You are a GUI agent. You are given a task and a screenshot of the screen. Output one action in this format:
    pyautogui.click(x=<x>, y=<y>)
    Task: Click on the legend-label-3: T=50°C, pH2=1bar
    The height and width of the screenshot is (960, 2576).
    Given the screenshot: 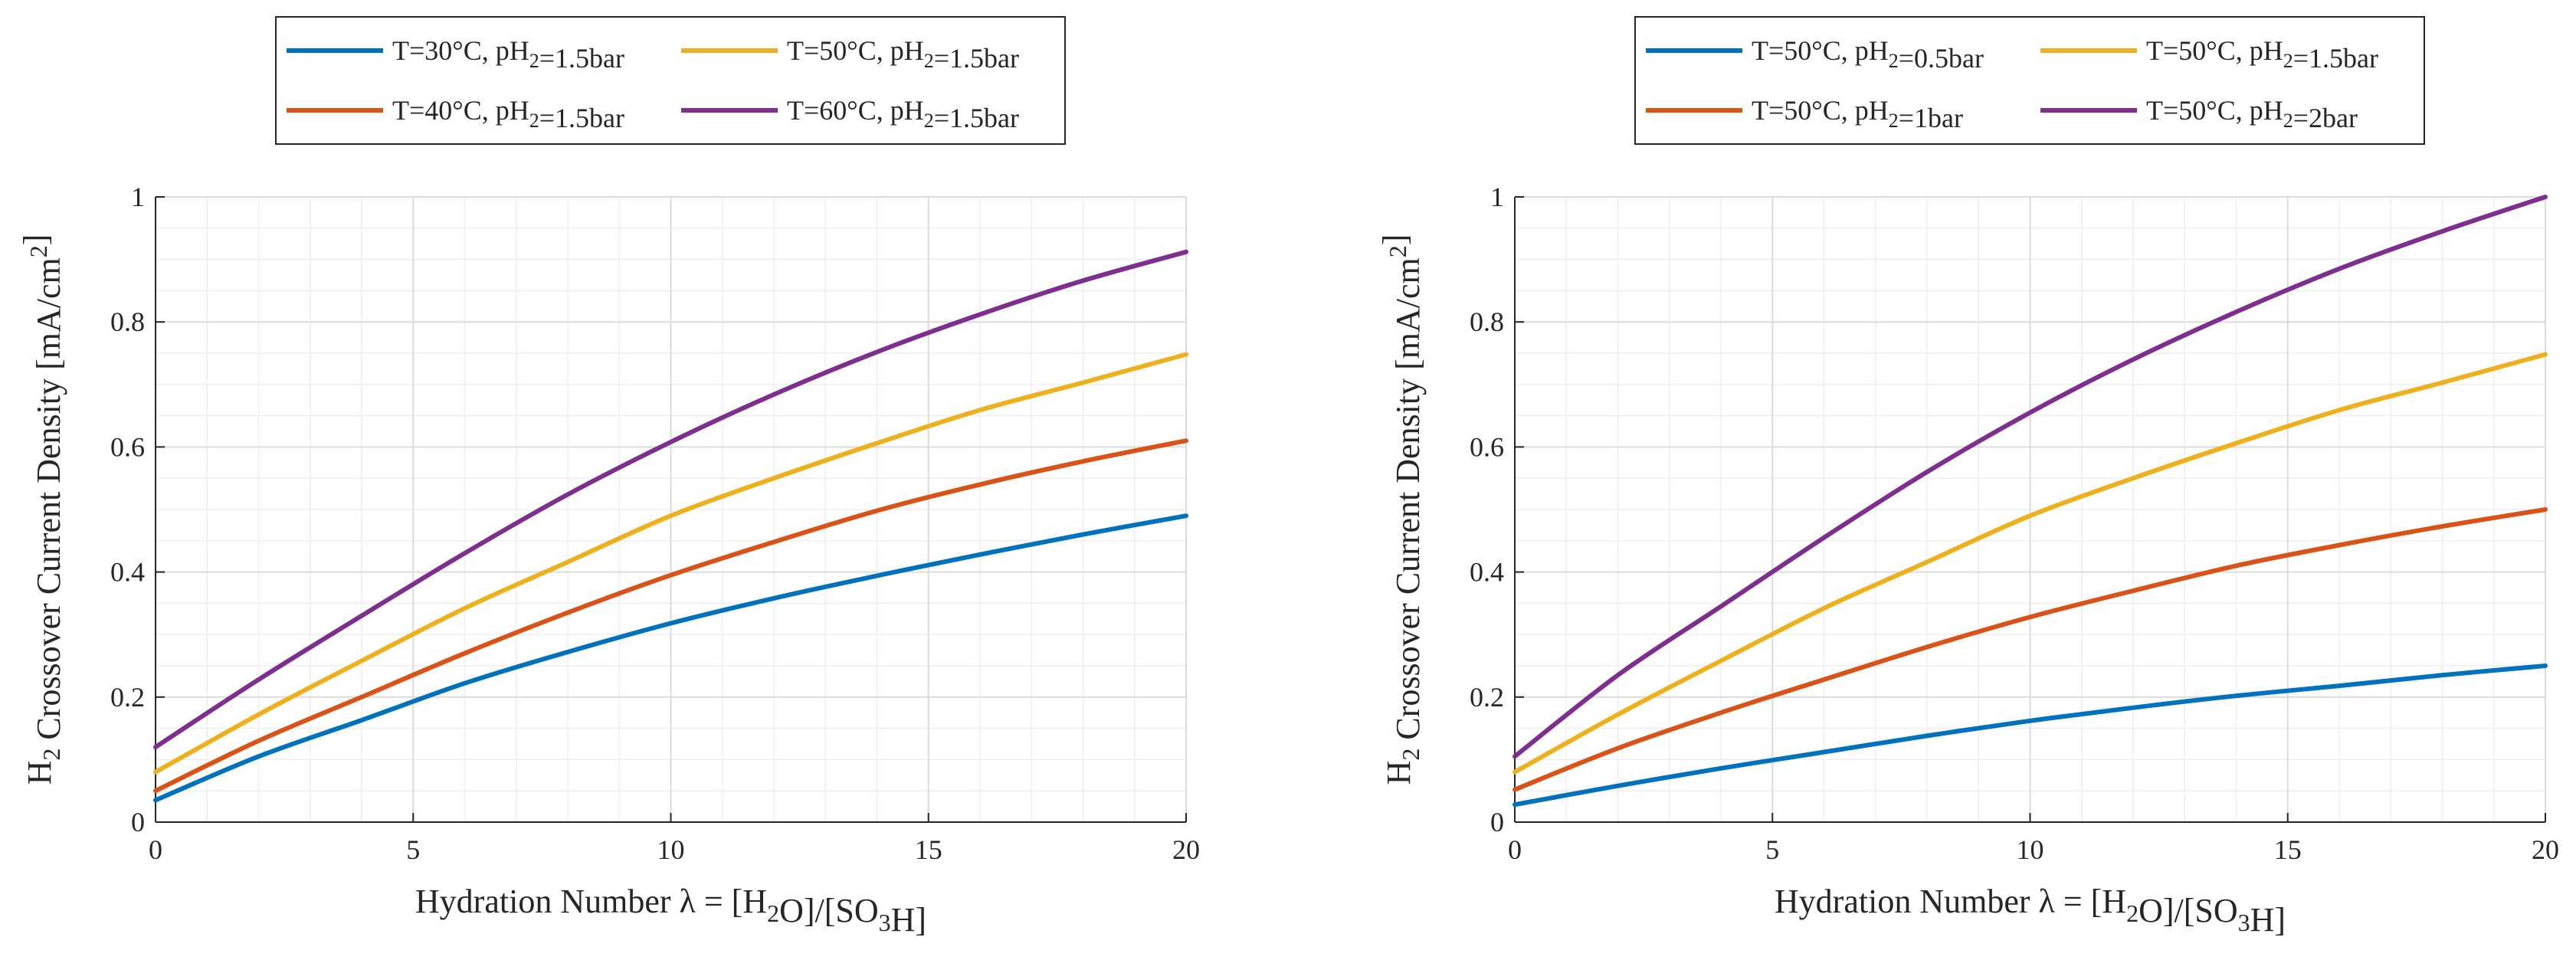 What is the action you would take?
    pyautogui.click(x=1858, y=114)
    